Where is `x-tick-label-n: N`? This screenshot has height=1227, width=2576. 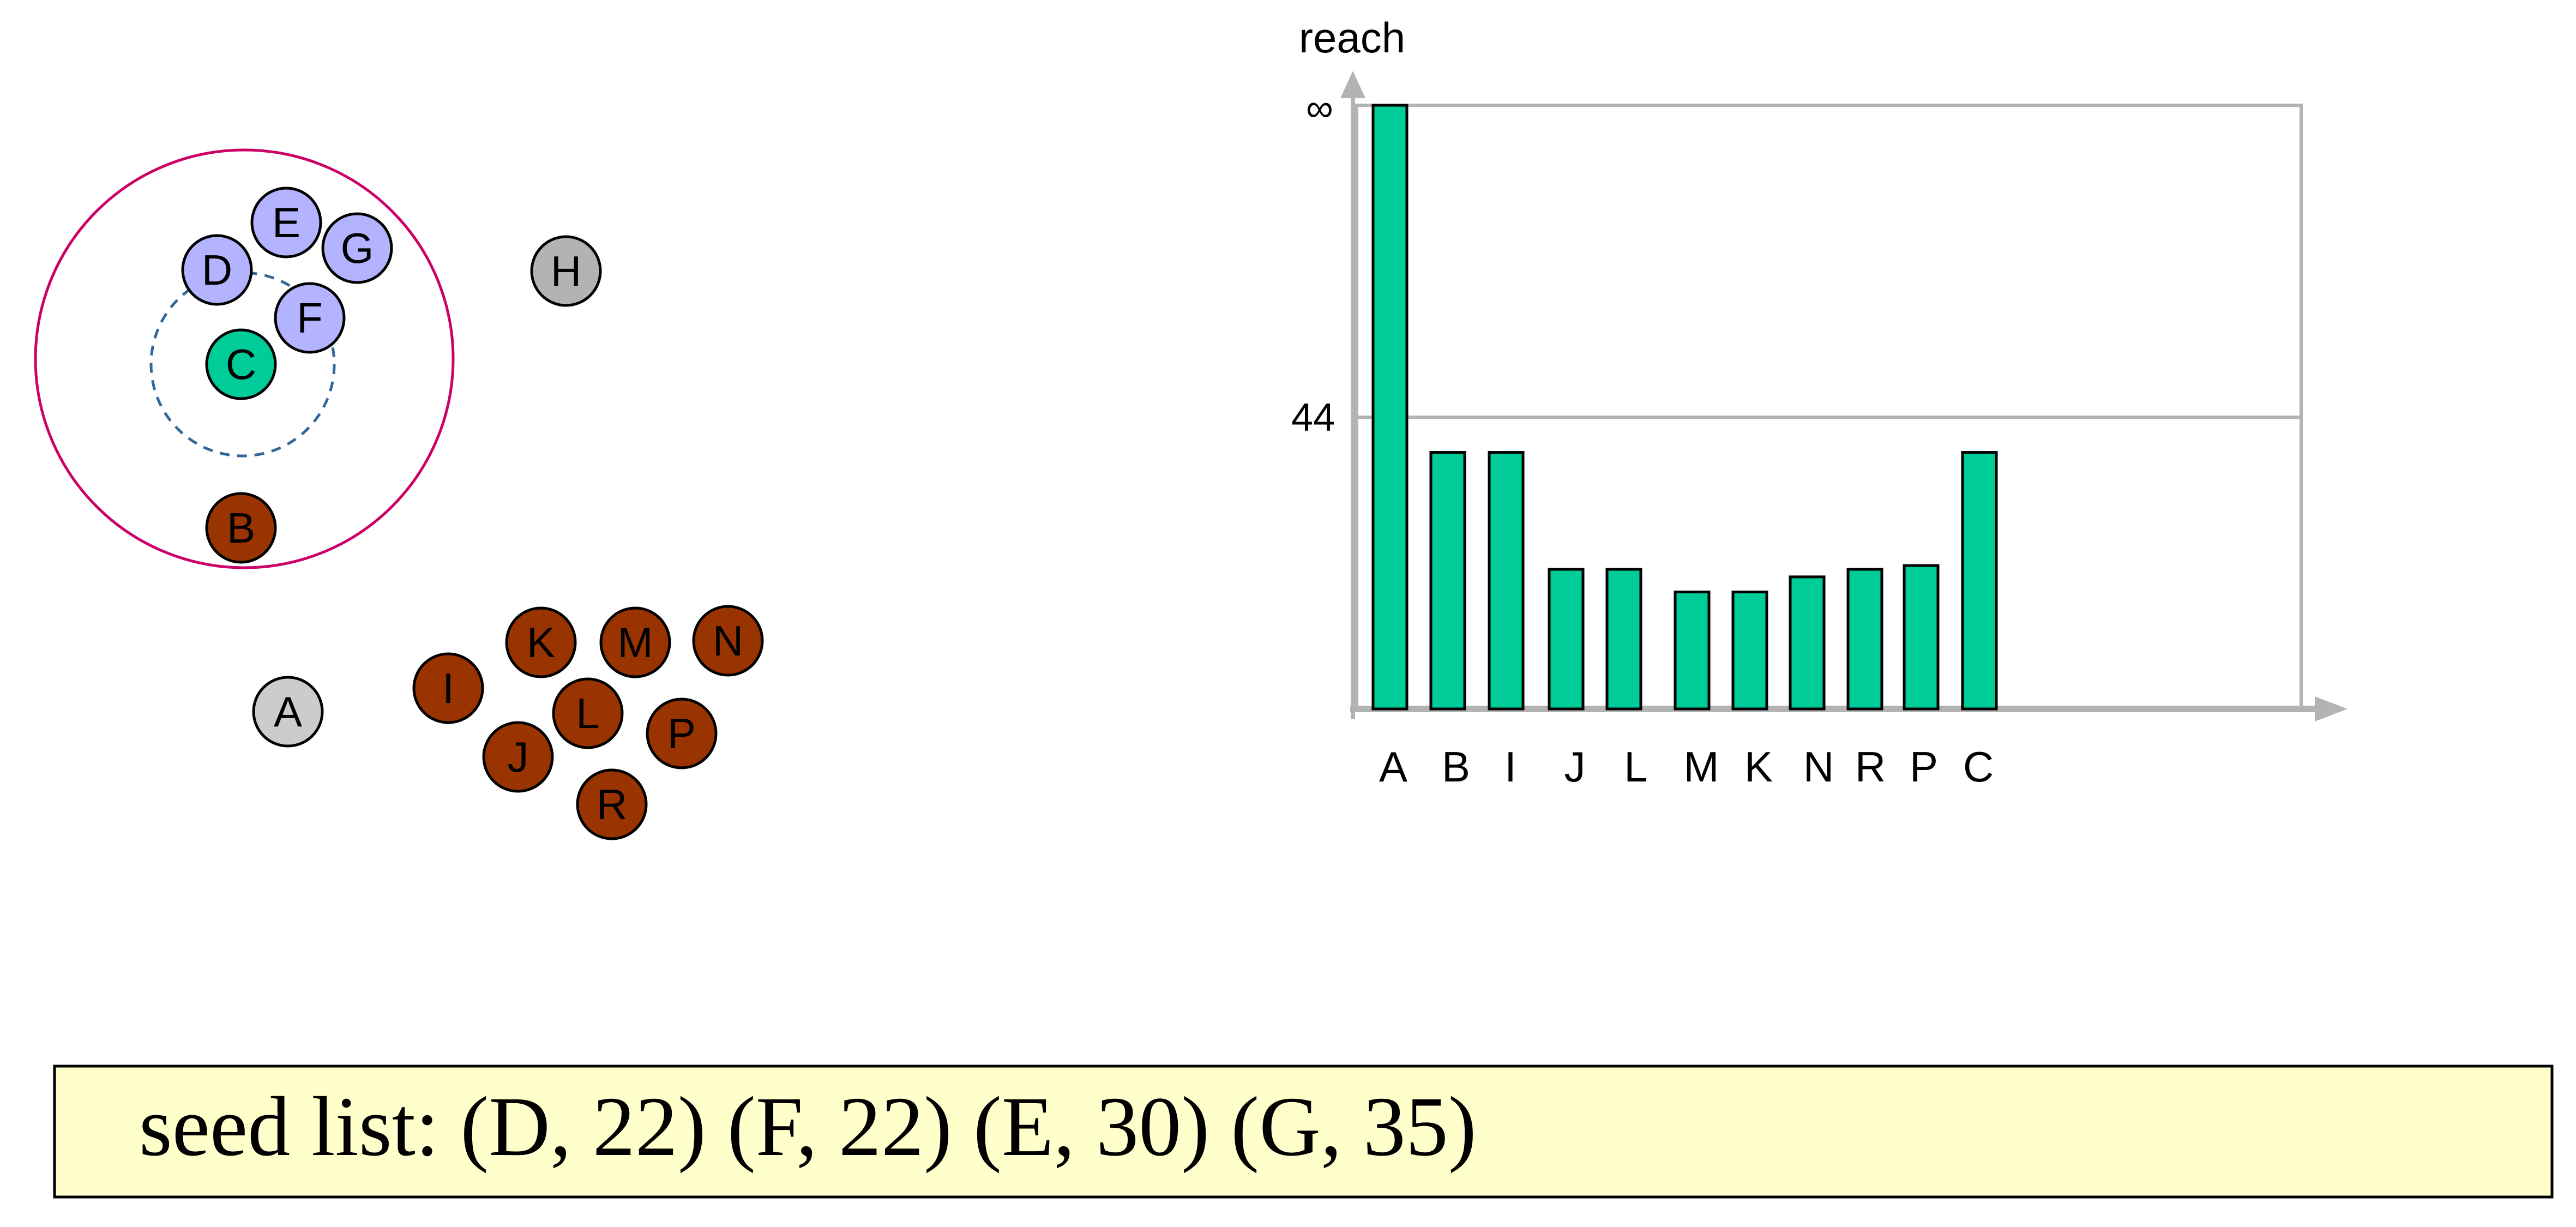
x-tick-label-n: N is located at coordinates (1818, 767).